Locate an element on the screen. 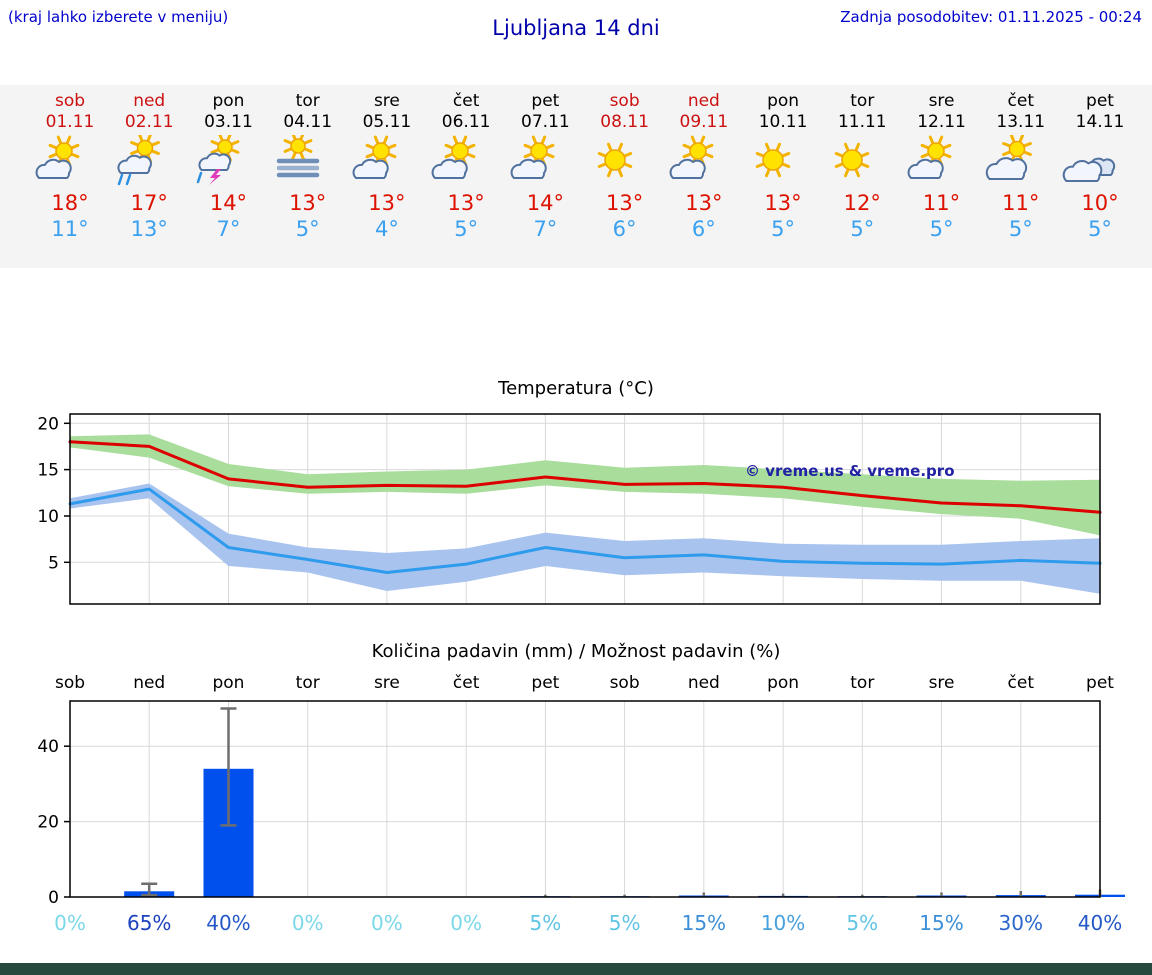 This screenshot has height=975, width=1152. precip-day-label: sre is located at coordinates (386, 683).